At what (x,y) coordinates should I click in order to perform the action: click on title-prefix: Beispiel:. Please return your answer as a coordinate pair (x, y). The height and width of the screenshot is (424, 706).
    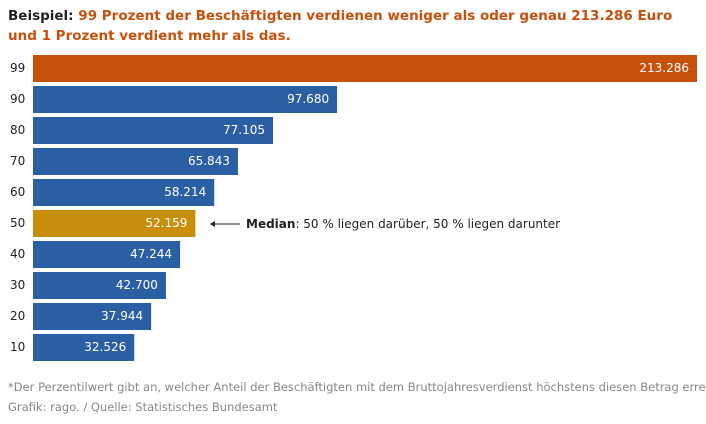
    Looking at the image, I should click on (41, 16).